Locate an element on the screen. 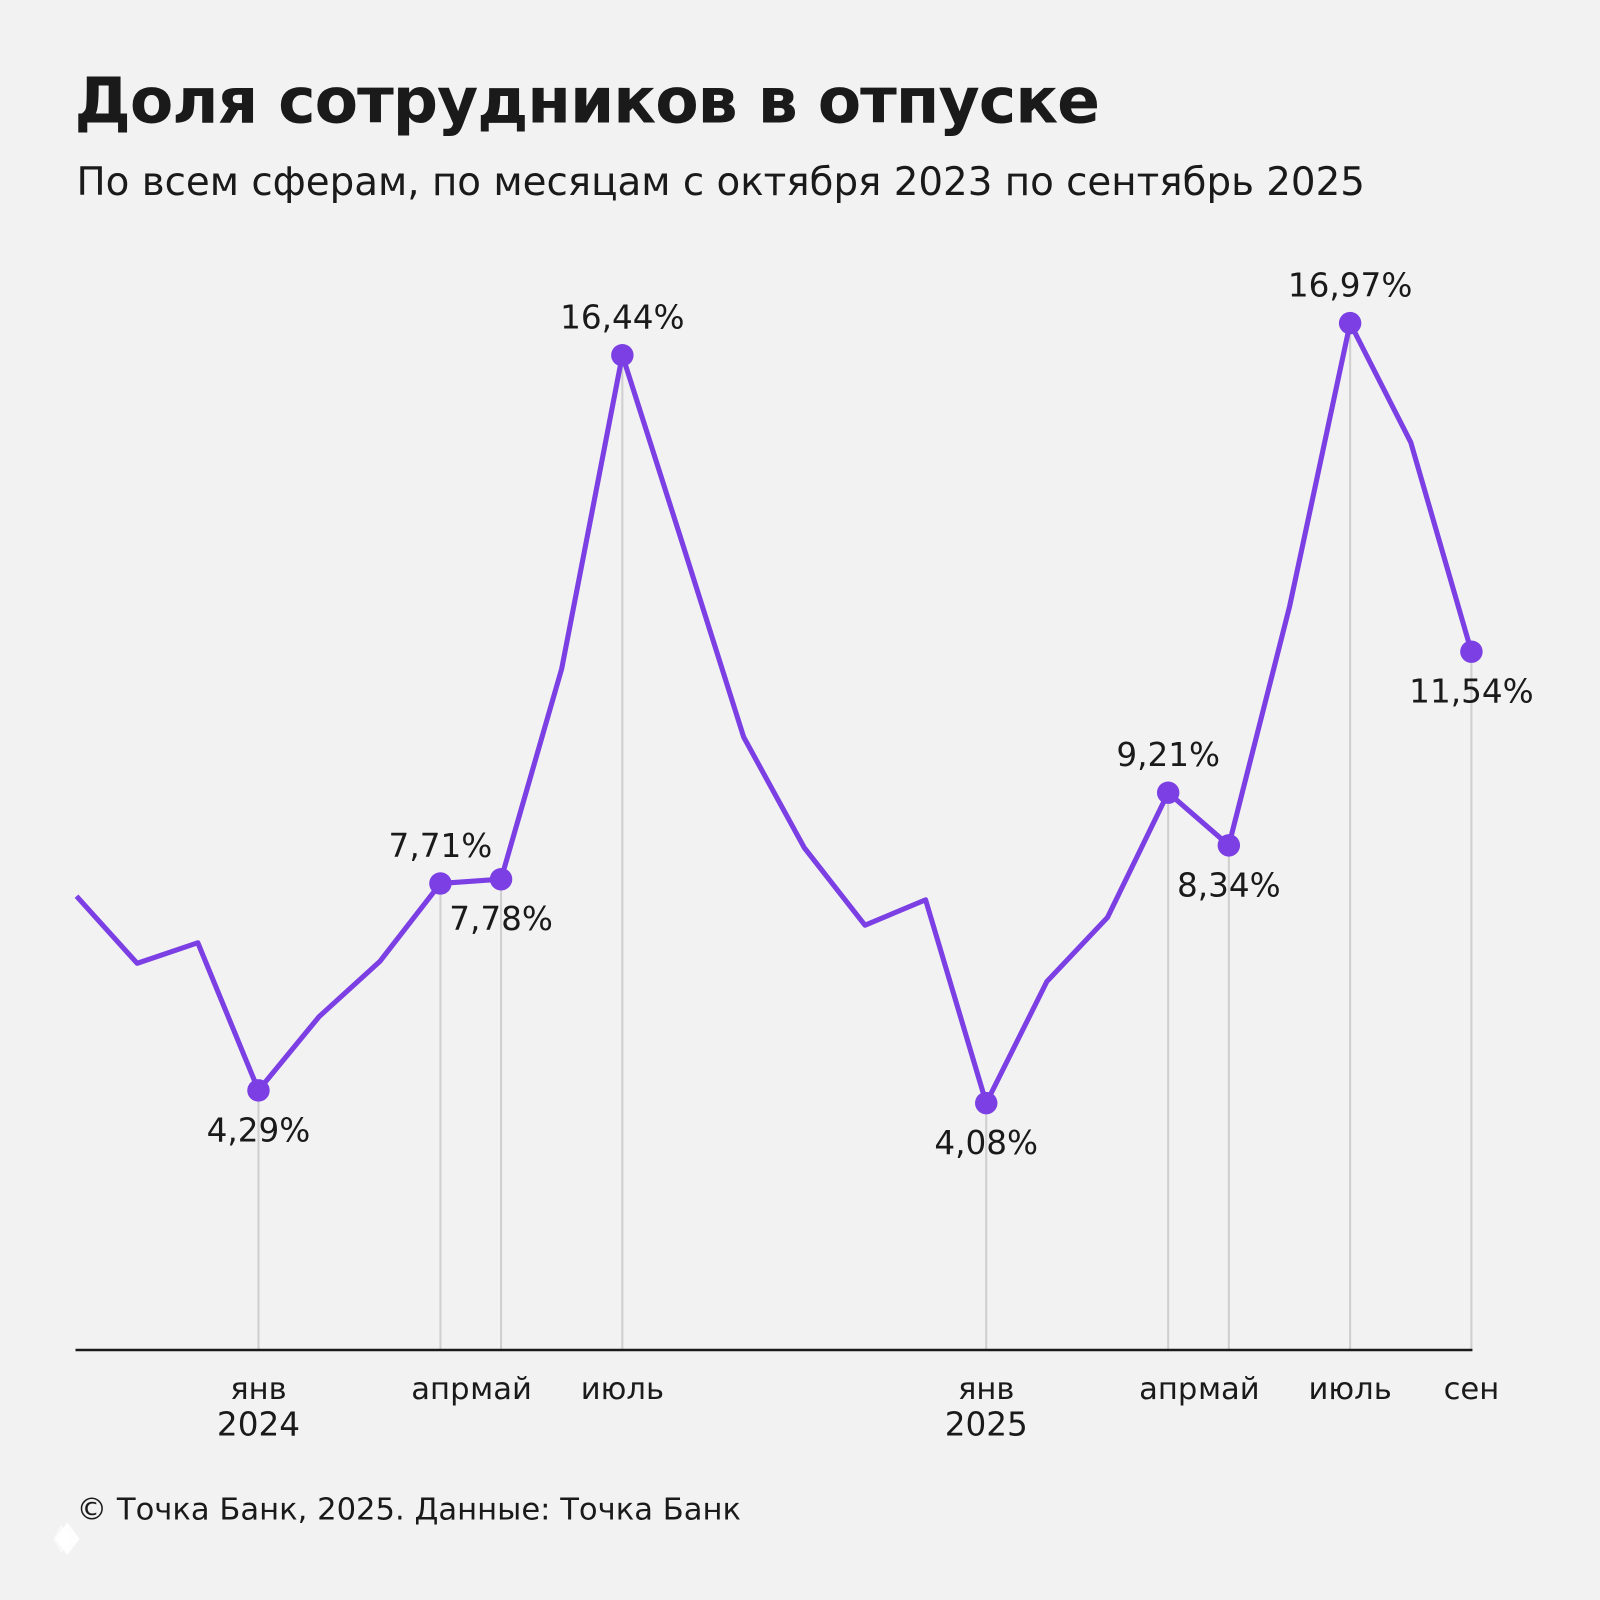 This screenshot has width=1600, height=1600. x-tick-year: 2024 is located at coordinates (258, 1425).